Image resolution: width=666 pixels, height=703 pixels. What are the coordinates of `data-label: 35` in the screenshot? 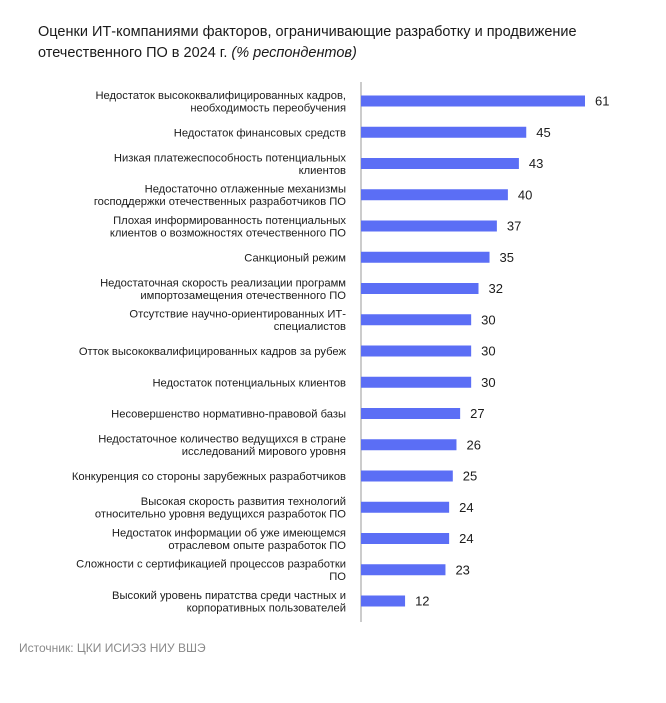 It's located at (507, 257).